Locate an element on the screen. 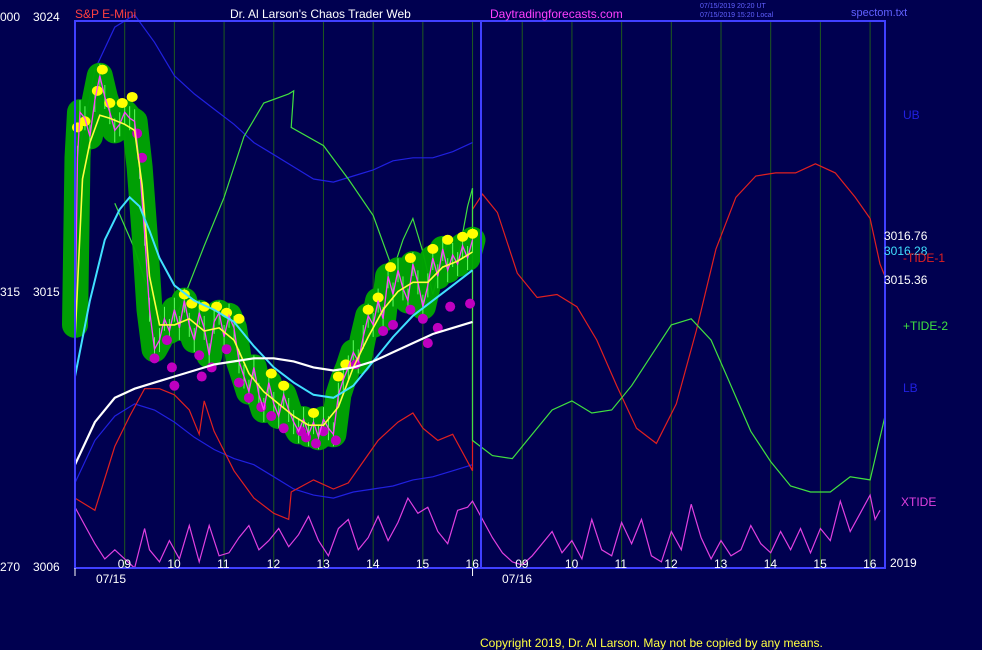 The image size is (982, 650). date-label-day1: 07/15 is located at coordinates (111, 579).